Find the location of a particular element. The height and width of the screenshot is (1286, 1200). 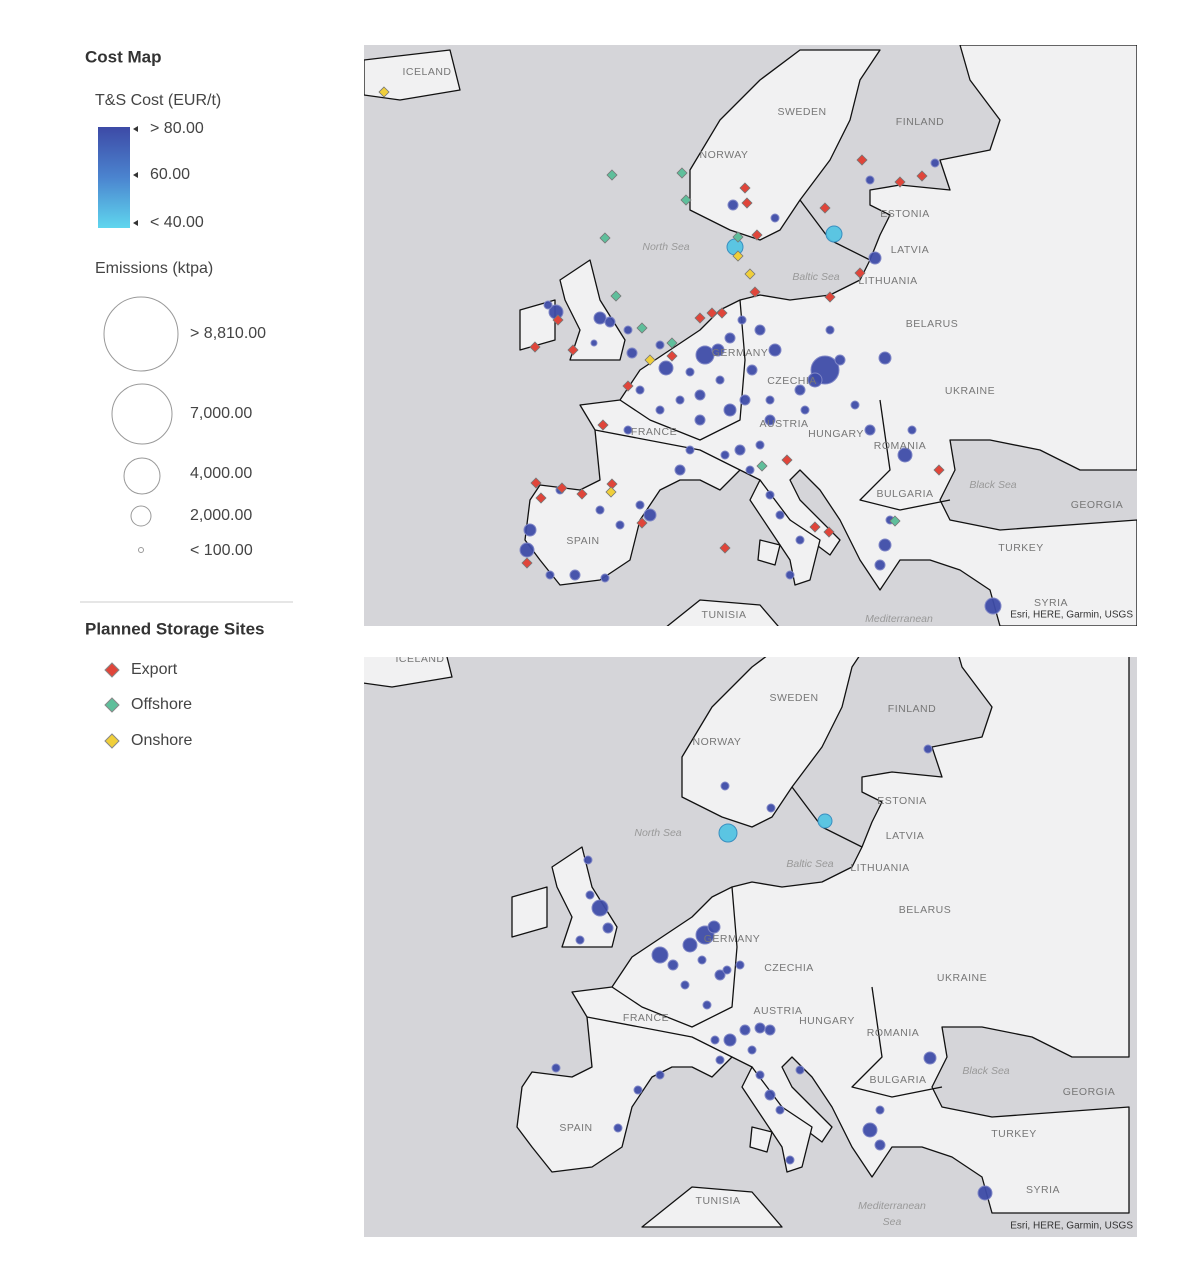

place-label: North Sea is located at coordinates (665, 247).